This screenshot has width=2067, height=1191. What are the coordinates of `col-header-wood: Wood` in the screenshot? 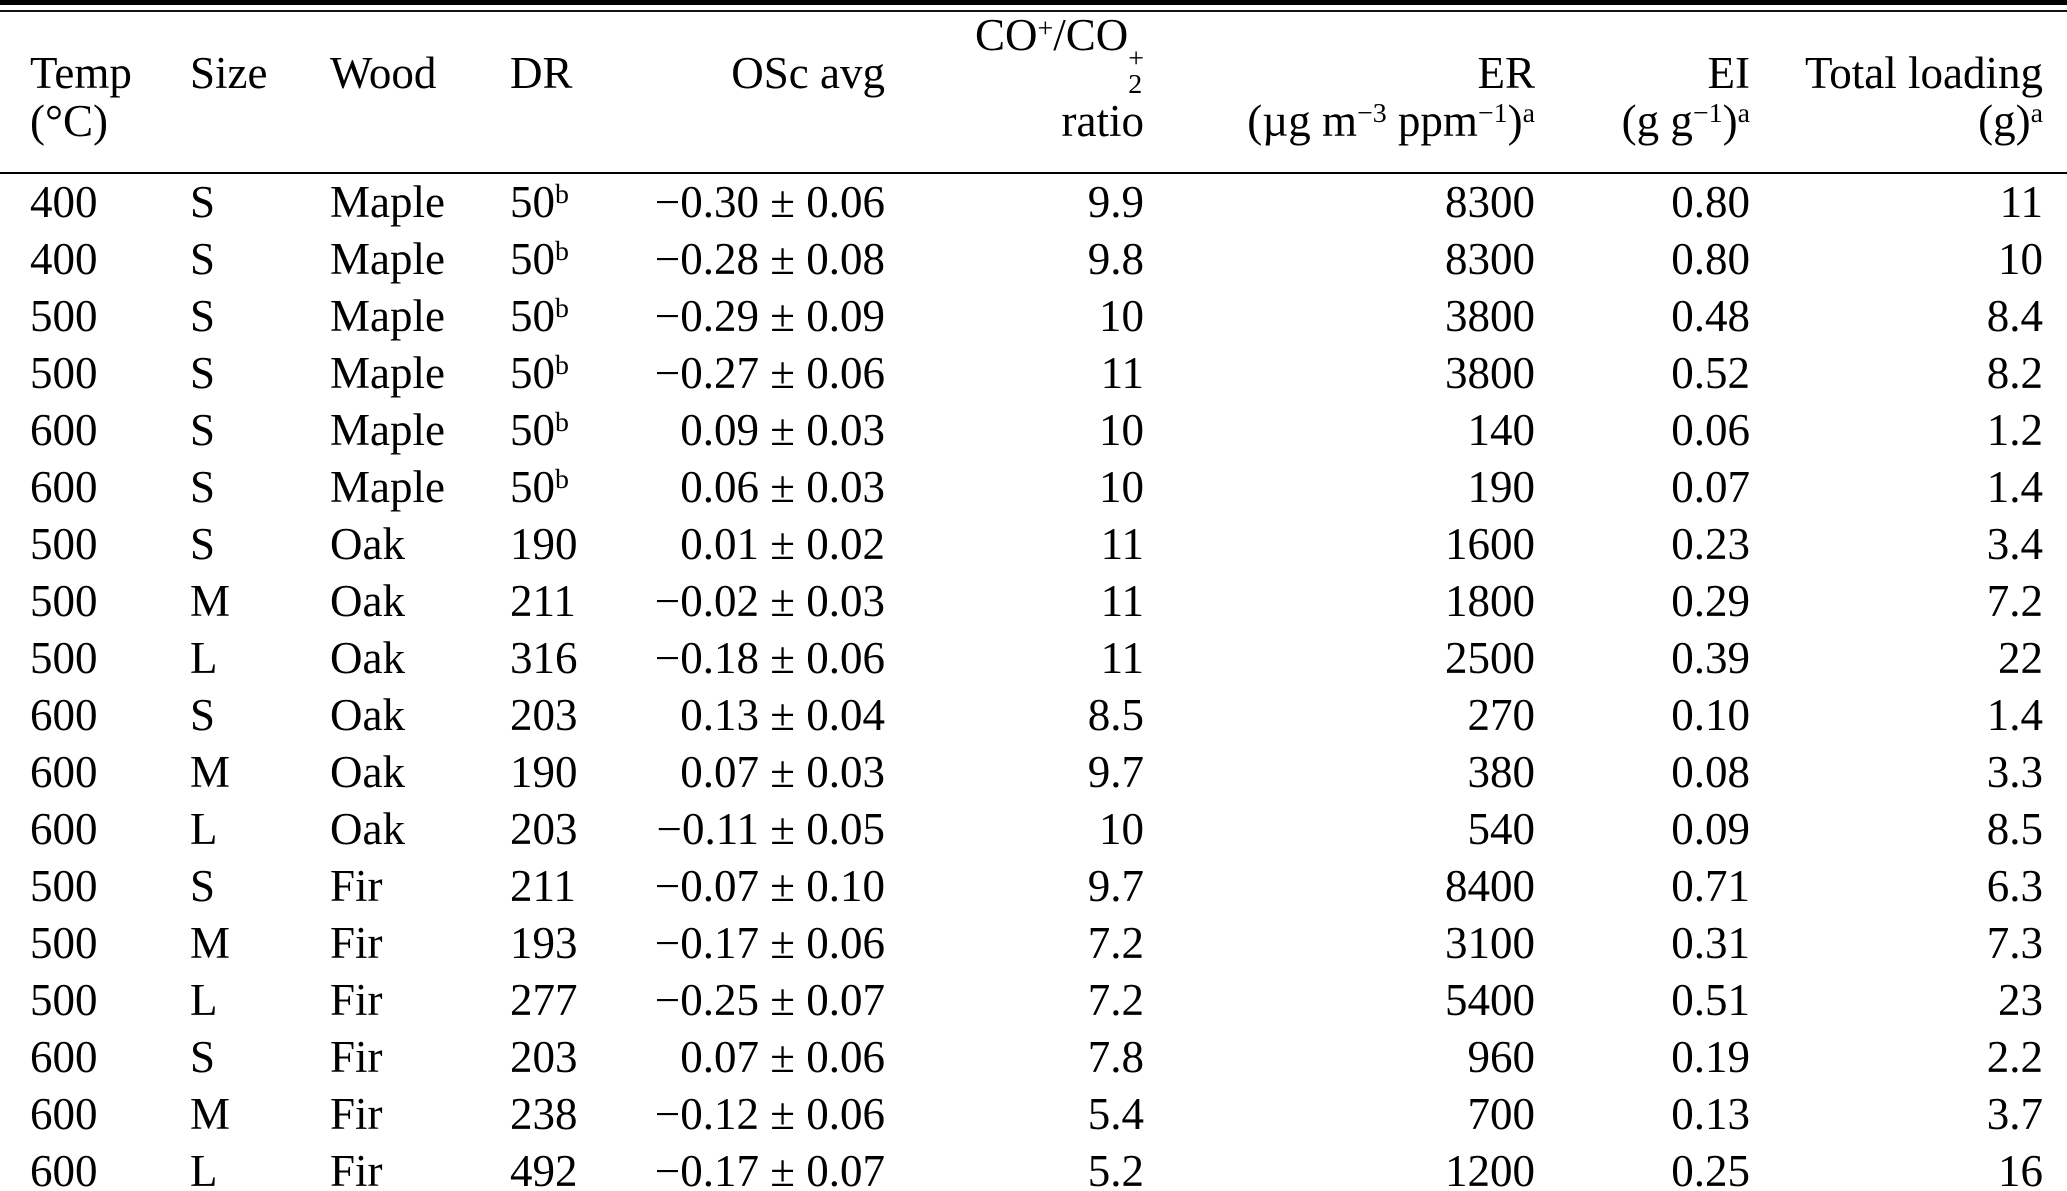 It's located at (383, 73).